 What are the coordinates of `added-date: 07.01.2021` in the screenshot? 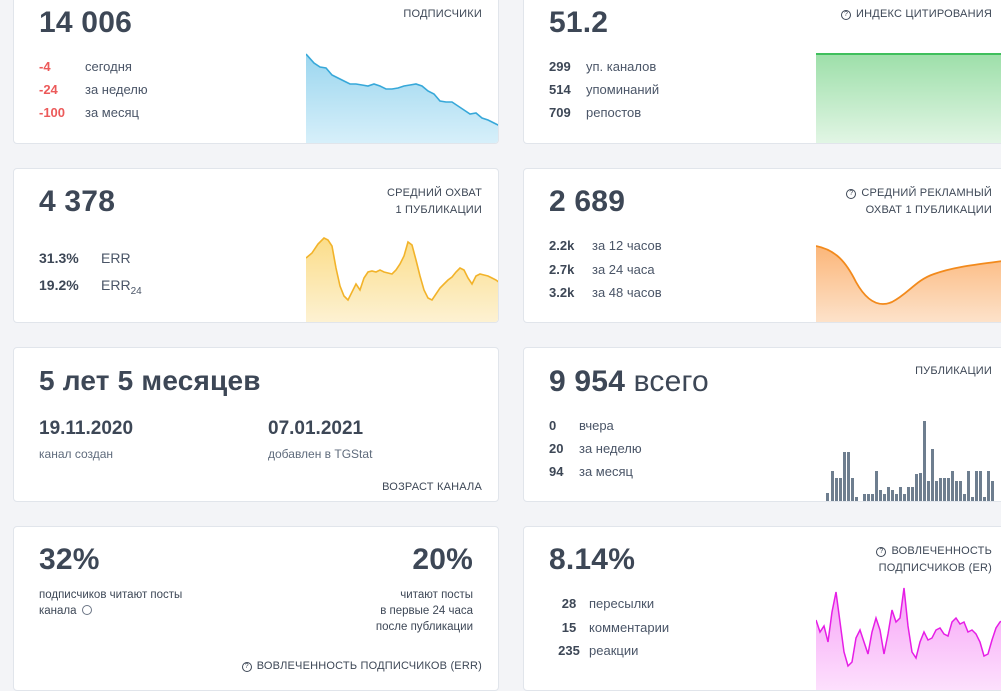 It's located at (316, 428).